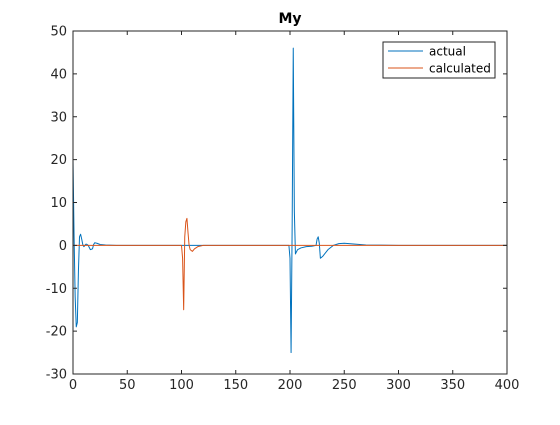 Image resolution: width=560 pixels, height=425 pixels. What do you see at coordinates (507, 385) in the screenshot?
I see `x-tick-label: 400` at bounding box center [507, 385].